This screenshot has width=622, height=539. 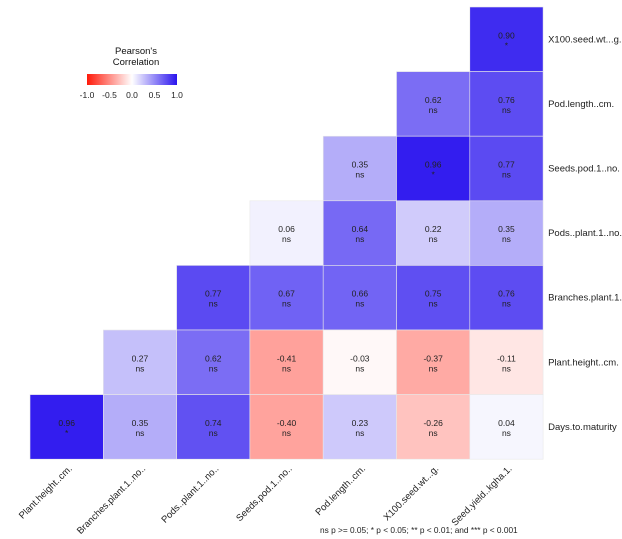 What do you see at coordinates (287, 358) in the screenshot?
I see `cell-value-label: -0.41` at bounding box center [287, 358].